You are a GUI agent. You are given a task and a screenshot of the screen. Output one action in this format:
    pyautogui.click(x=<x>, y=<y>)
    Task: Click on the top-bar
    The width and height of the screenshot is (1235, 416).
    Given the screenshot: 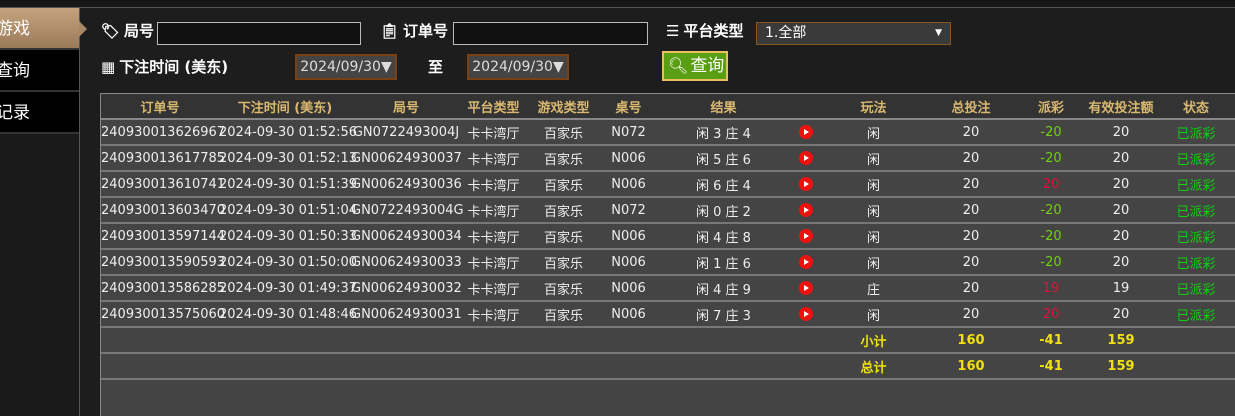 What is the action you would take?
    pyautogui.click(x=617, y=4)
    